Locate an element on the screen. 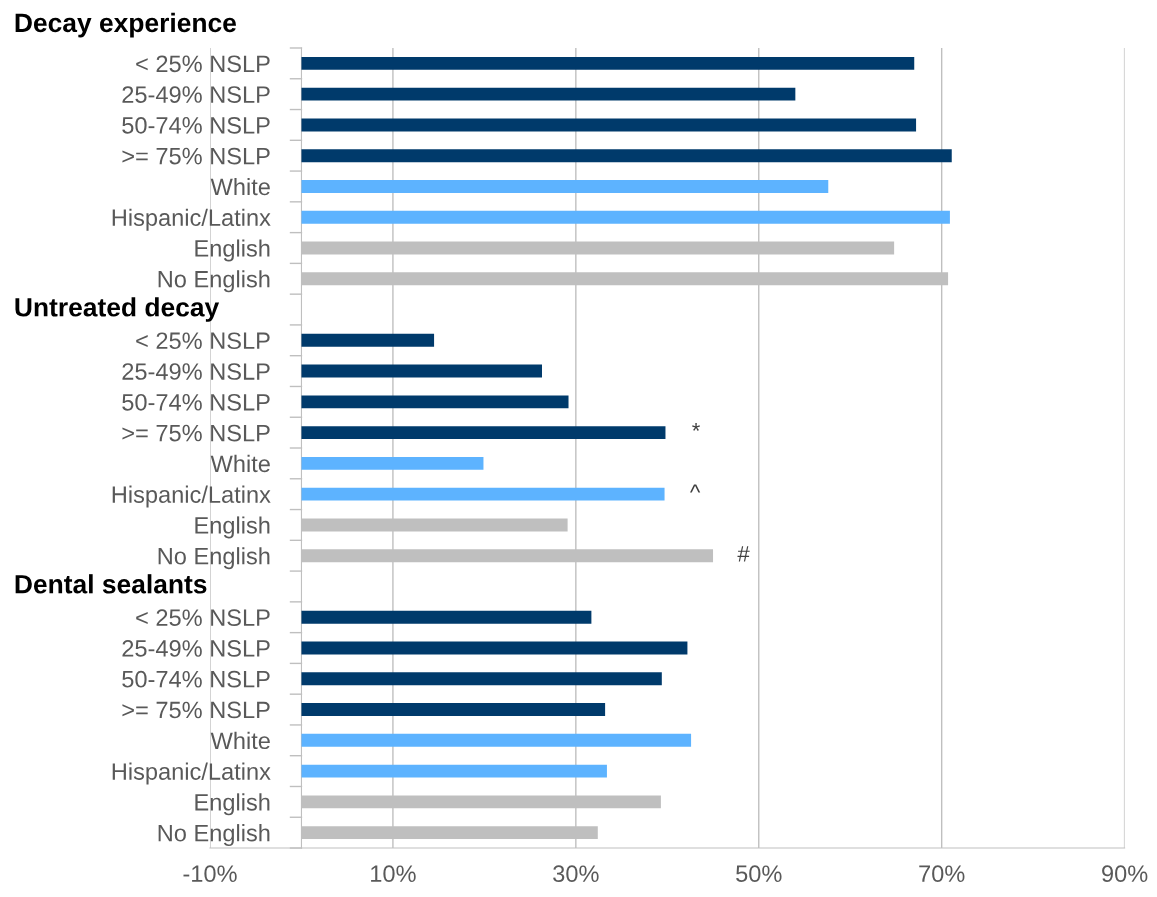  data-label: ^ is located at coordinates (695, 488).